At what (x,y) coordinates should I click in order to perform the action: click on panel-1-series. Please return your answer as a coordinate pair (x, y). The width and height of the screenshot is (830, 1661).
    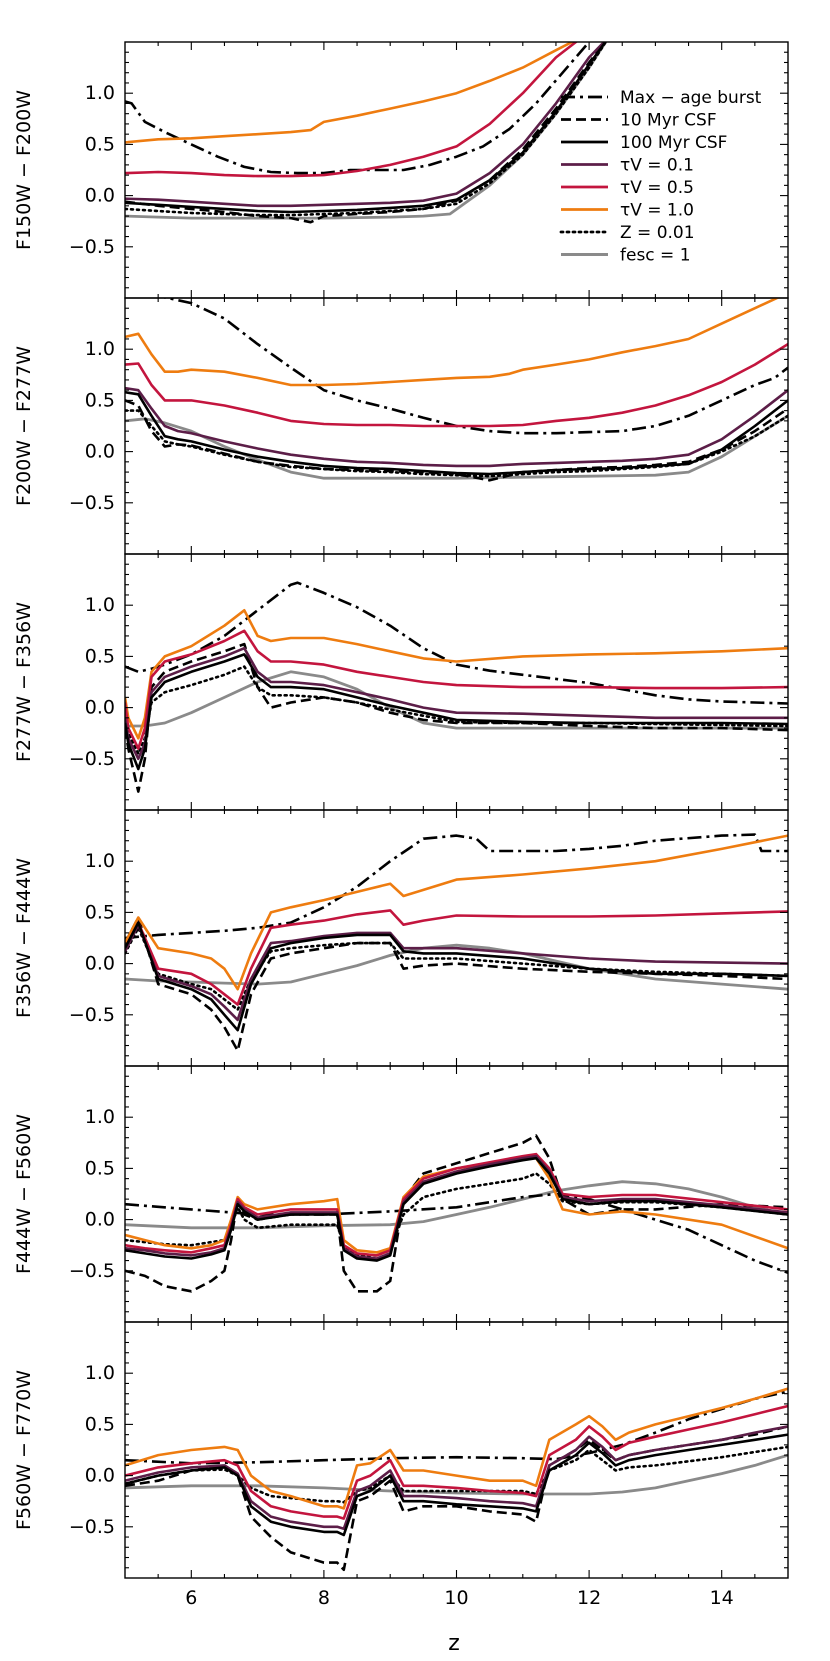
    Looking at the image, I should click on (366, 133).